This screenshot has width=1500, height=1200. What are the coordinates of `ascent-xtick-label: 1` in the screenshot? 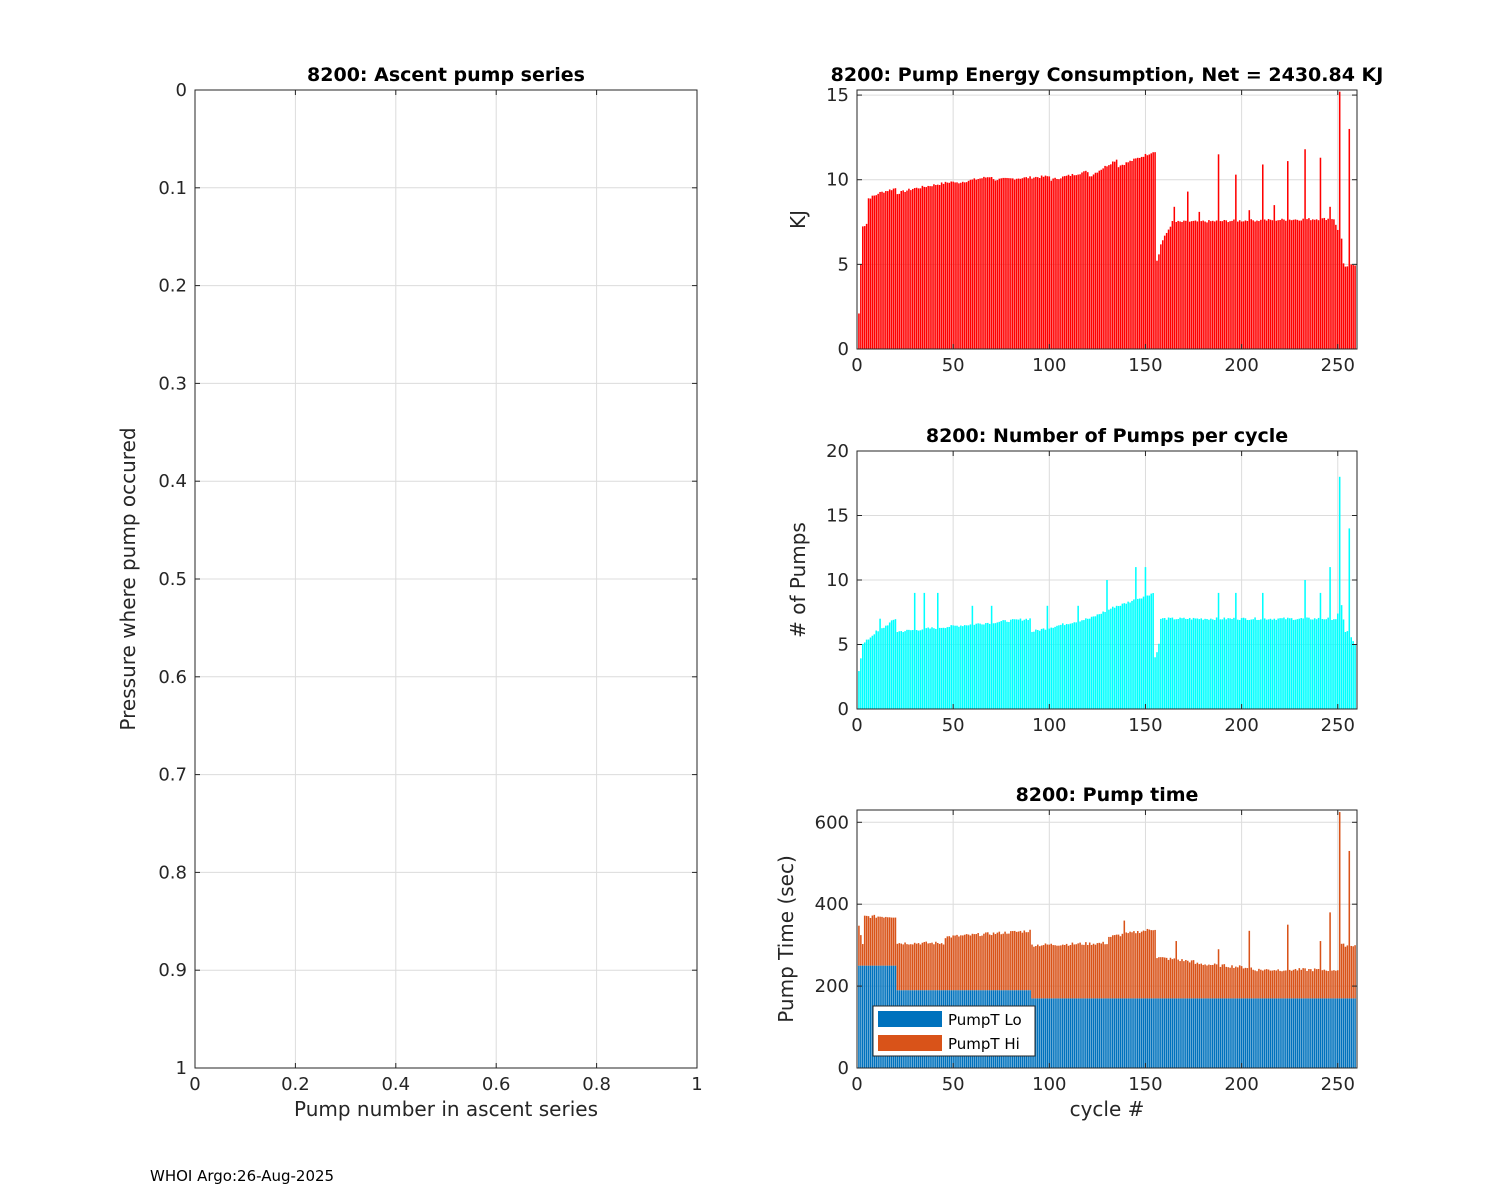 It's located at (696, 1084).